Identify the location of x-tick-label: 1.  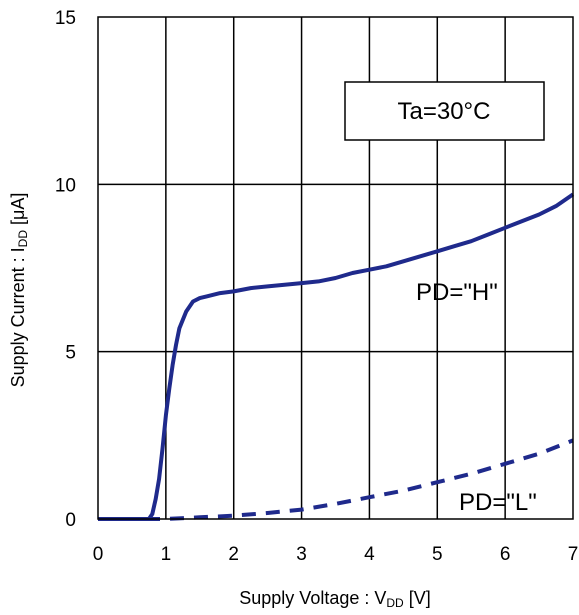
(166, 554).